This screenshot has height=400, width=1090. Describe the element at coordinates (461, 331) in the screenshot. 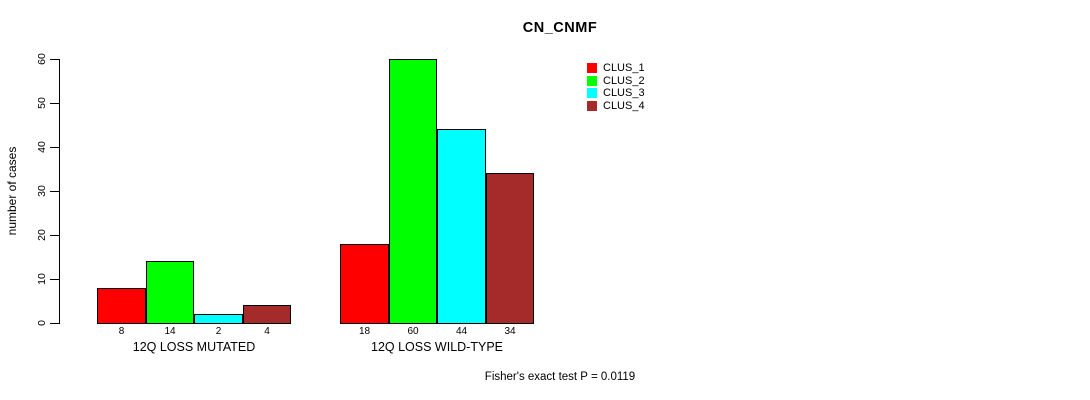

I see `bar-value-label: 44` at that location.